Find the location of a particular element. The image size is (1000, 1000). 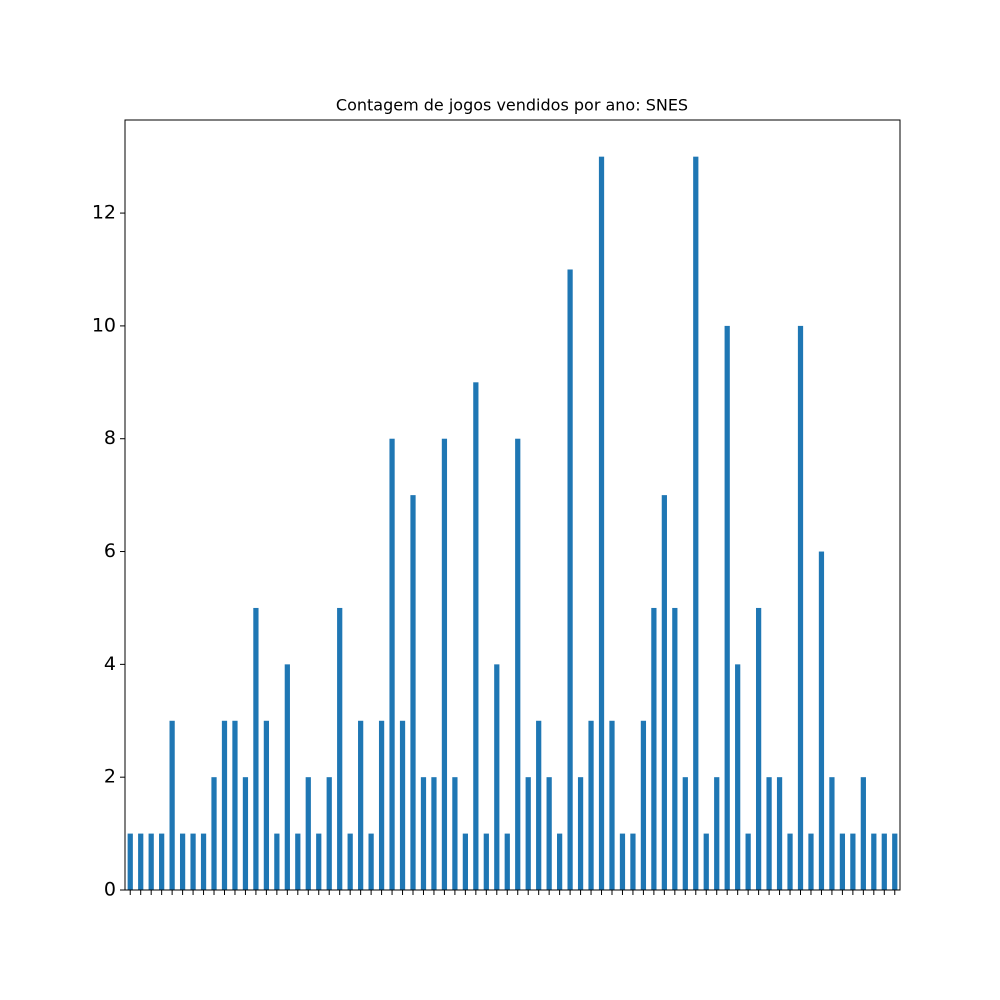

y-tick-label: 6 is located at coordinates (110, 551).